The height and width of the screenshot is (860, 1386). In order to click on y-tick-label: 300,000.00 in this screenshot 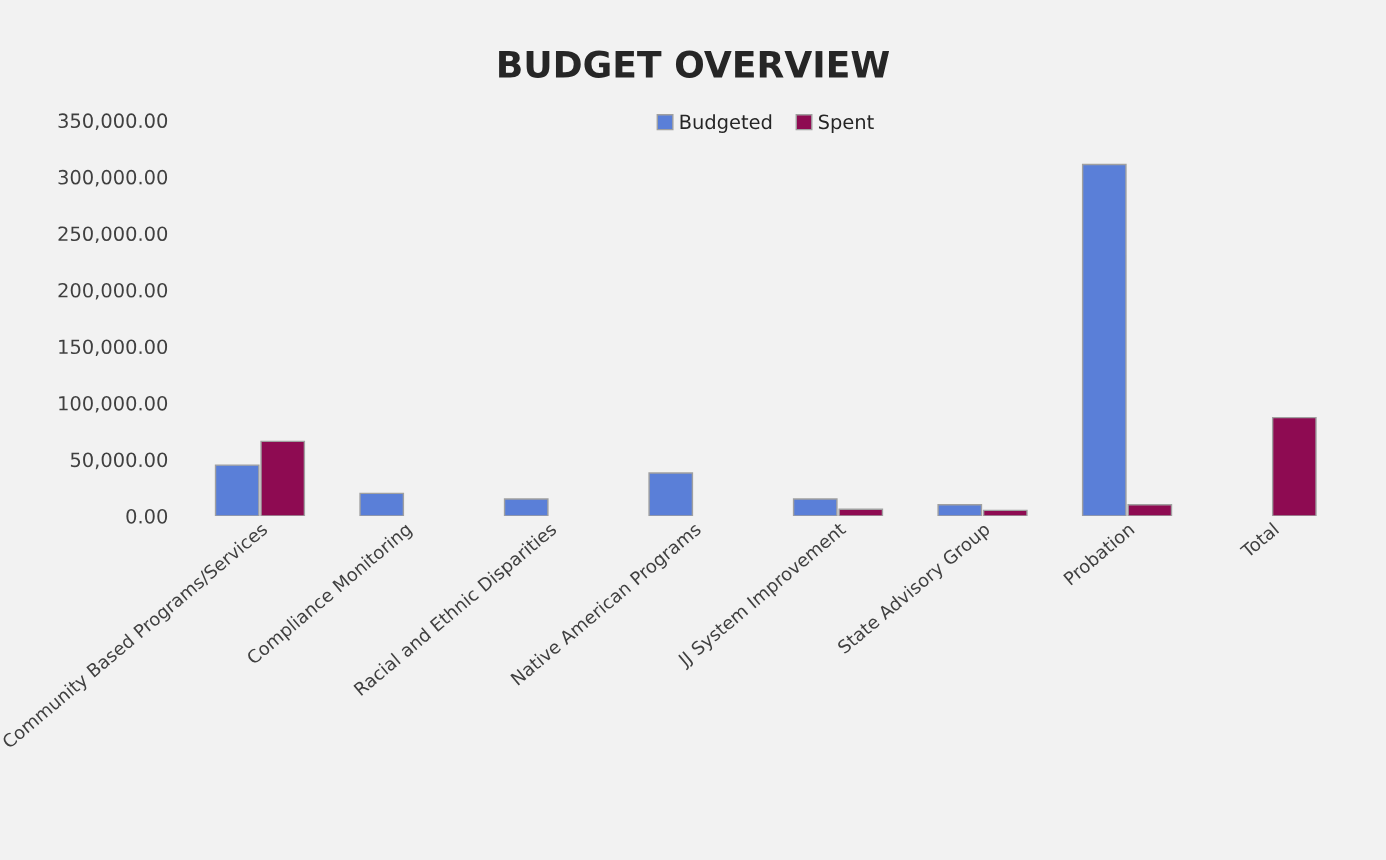, I will do `click(113, 178)`.